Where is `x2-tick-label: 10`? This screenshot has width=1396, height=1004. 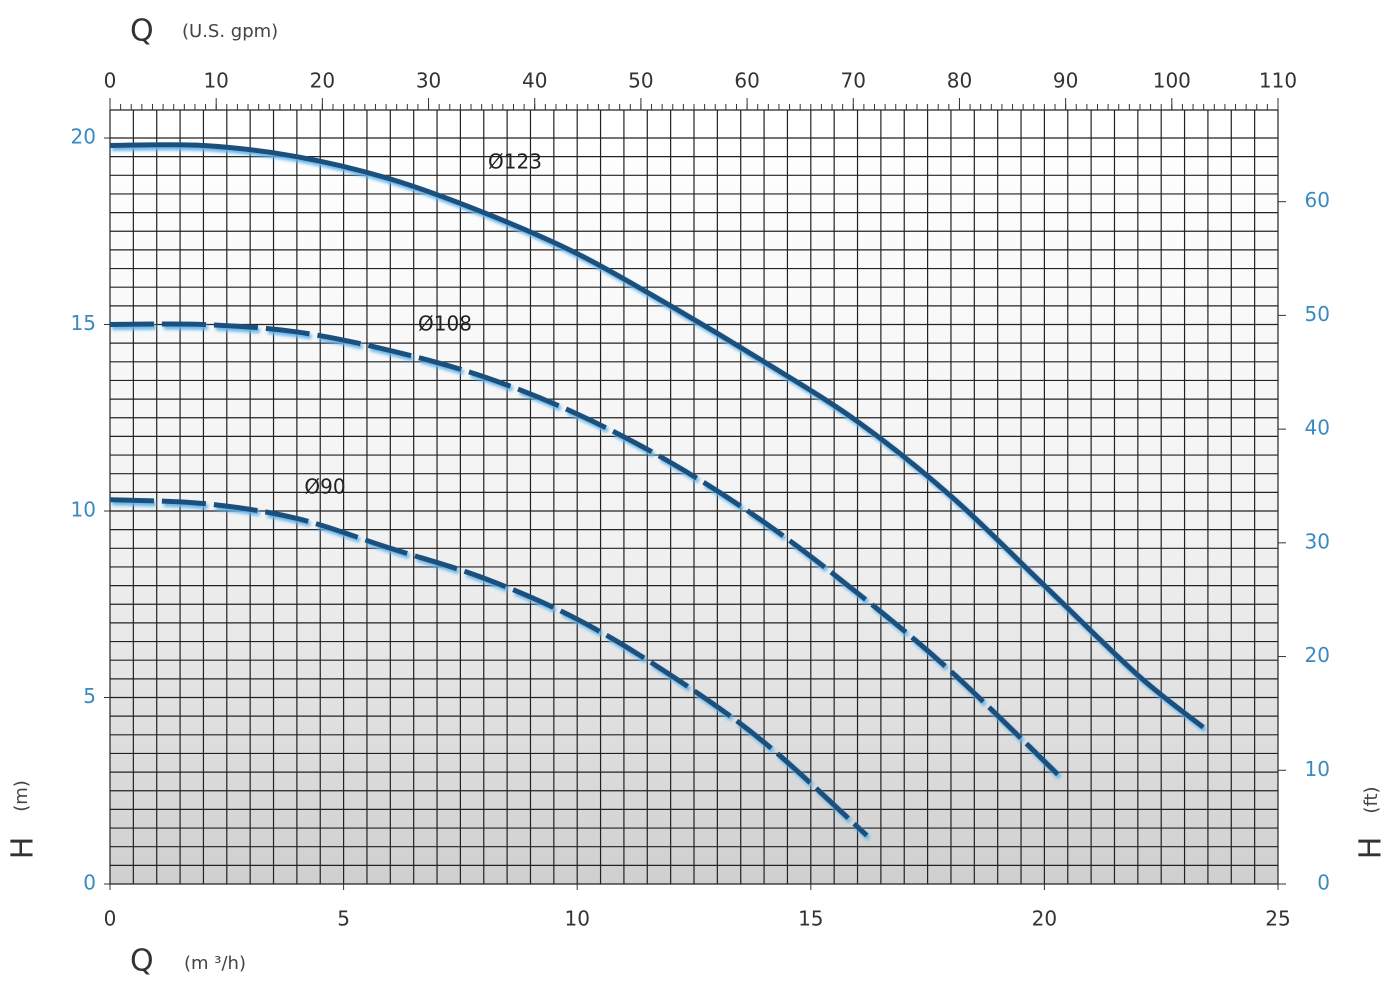
x2-tick-label: 10 is located at coordinates (215, 81).